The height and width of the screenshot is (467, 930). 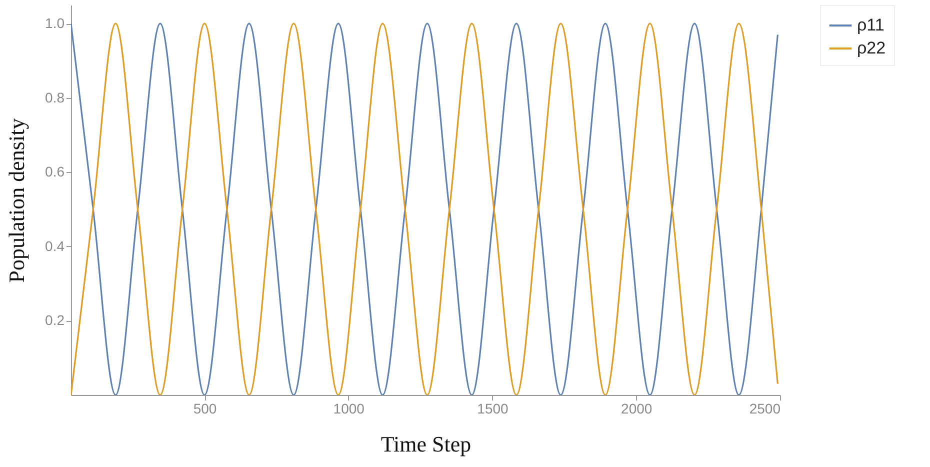 I want to click on legend-label: ρ22, so click(x=871, y=48).